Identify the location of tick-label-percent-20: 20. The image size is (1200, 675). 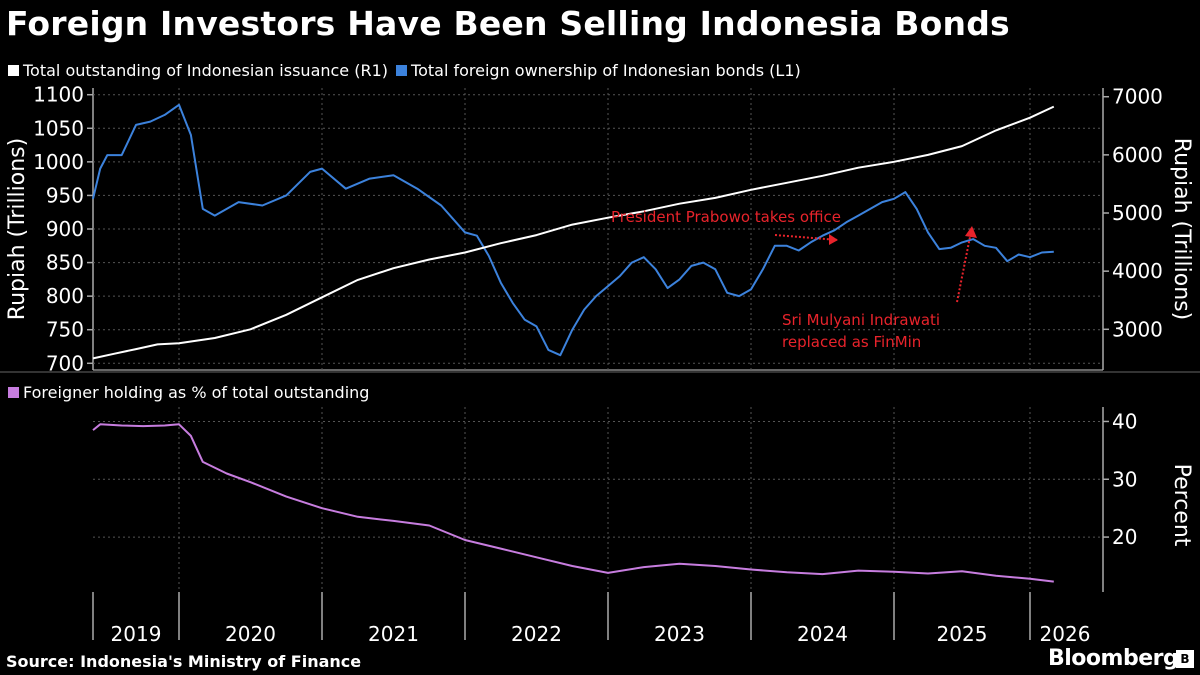
(1124, 537).